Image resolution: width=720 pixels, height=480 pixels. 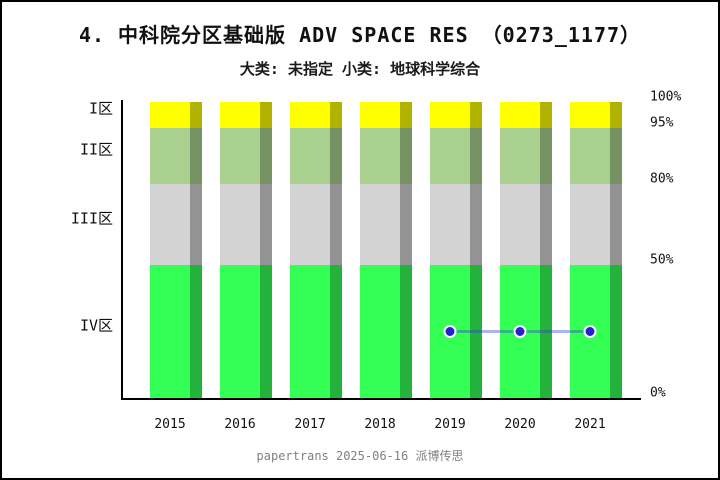 What do you see at coordinates (310, 424) in the screenshot?
I see `x-tick-label: 2017` at bounding box center [310, 424].